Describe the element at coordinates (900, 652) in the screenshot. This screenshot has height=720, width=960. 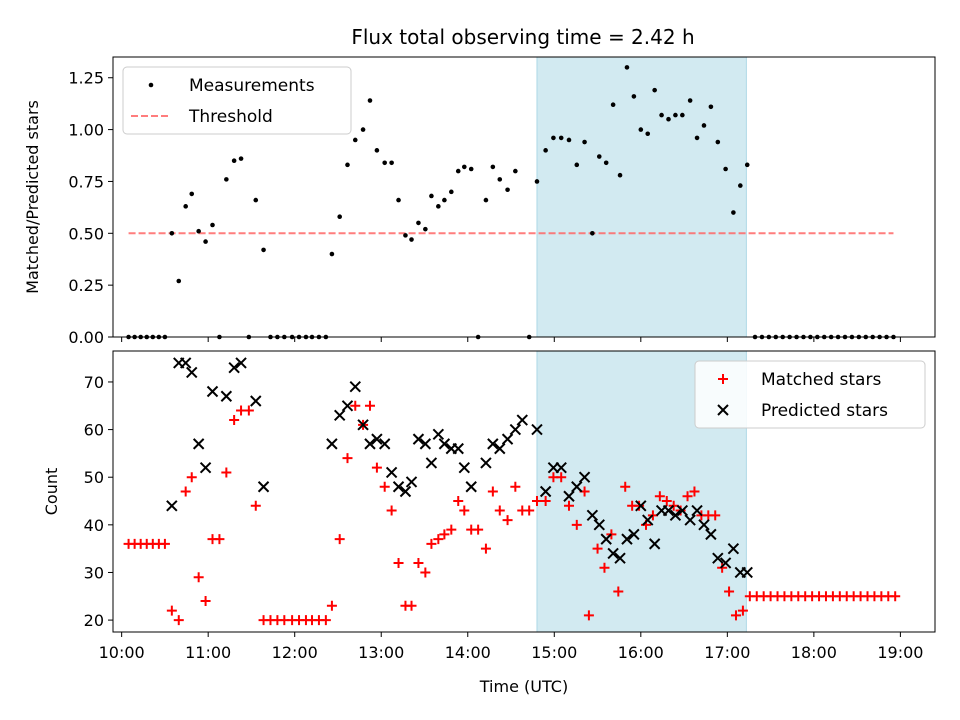
I see `x-tick-label: 19:00` at that location.